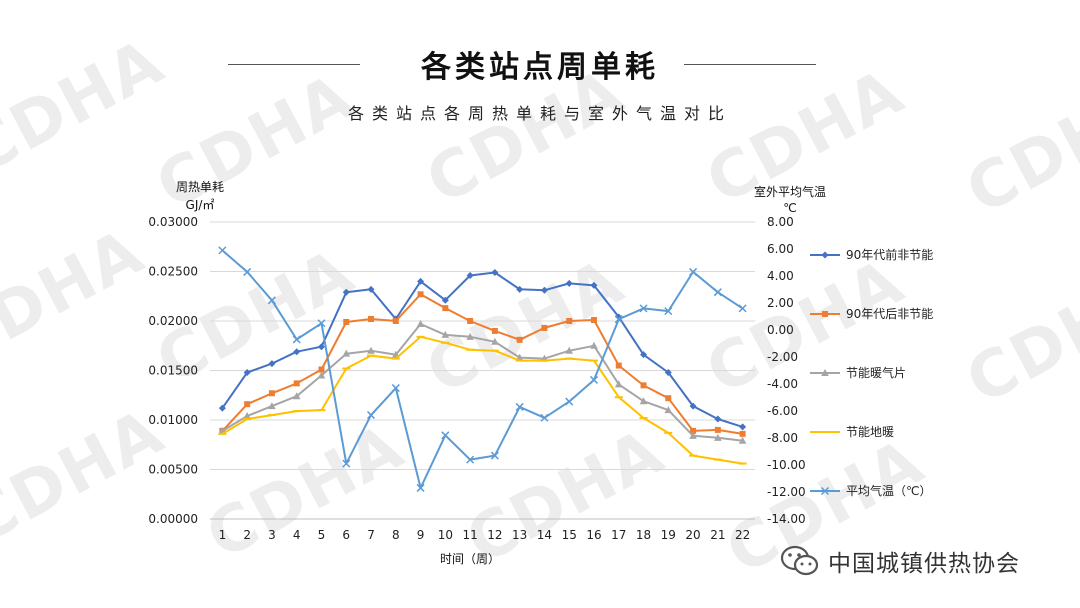  Describe the element at coordinates (782, 384) in the screenshot. I see `y-right-tick-label: -4.00` at that location.